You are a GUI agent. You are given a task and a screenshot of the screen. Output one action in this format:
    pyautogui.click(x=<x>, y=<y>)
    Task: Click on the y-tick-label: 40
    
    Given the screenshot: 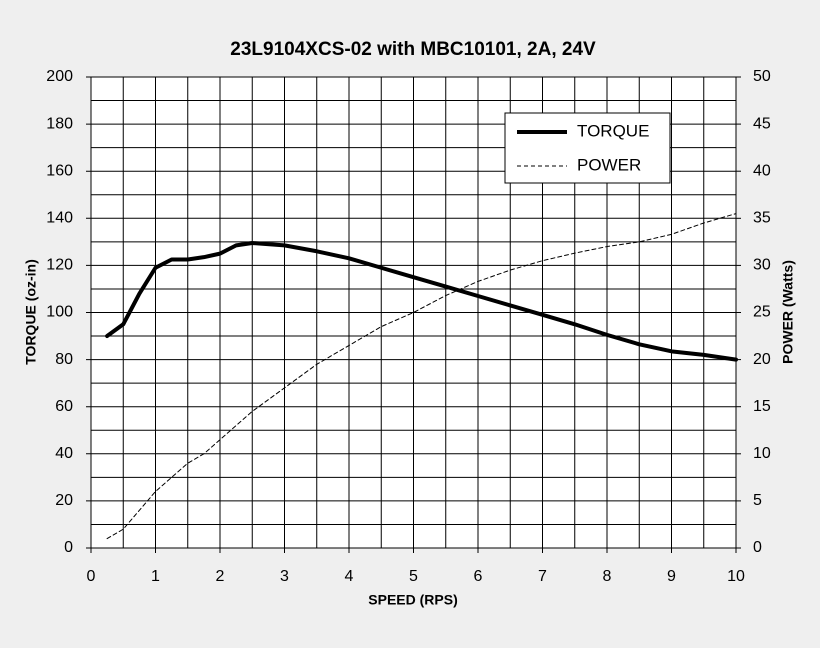 What is the action you would take?
    pyautogui.click(x=64, y=453)
    